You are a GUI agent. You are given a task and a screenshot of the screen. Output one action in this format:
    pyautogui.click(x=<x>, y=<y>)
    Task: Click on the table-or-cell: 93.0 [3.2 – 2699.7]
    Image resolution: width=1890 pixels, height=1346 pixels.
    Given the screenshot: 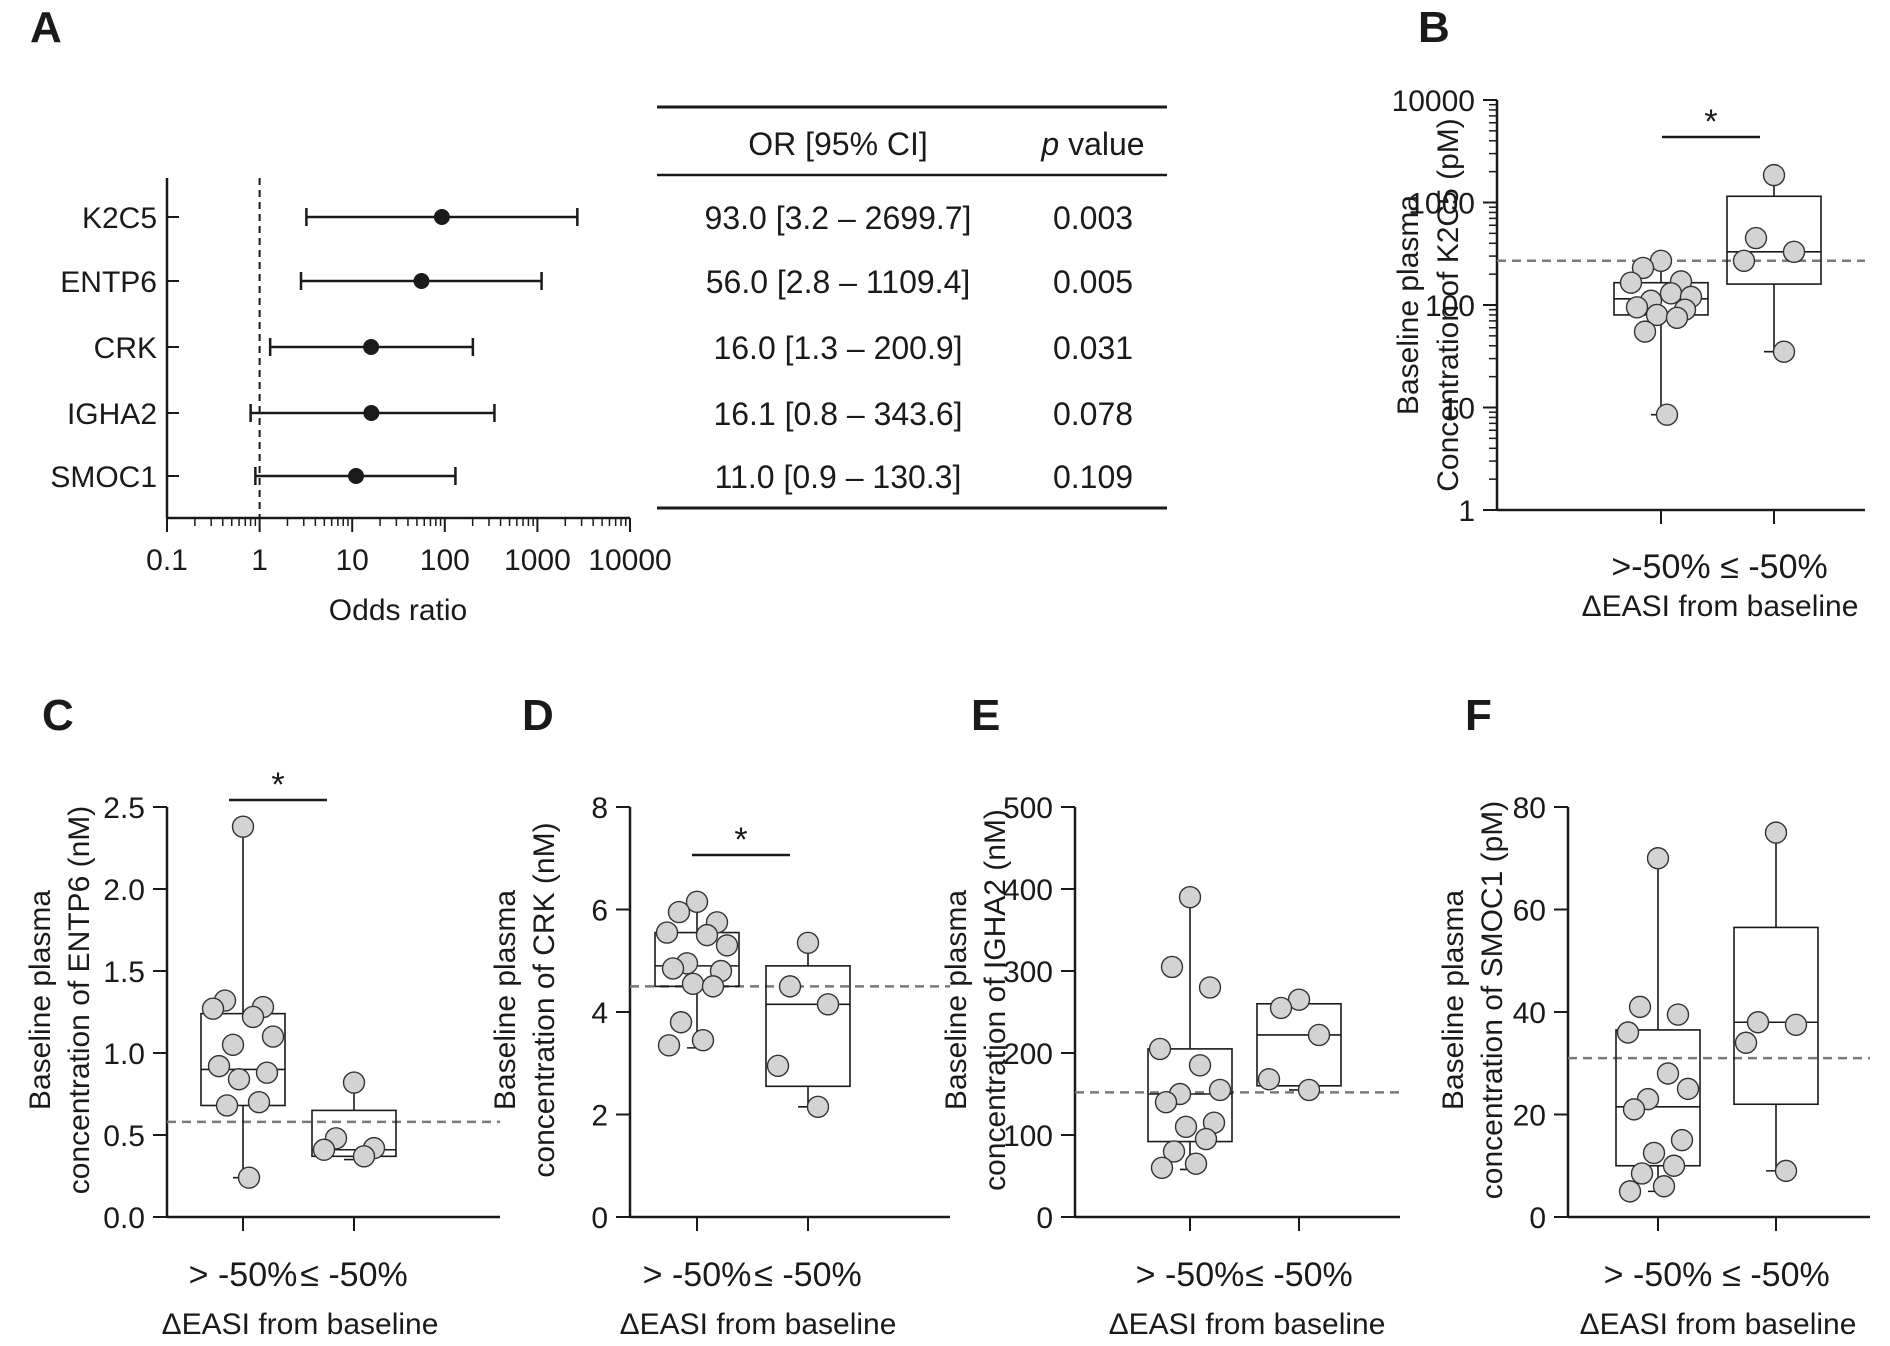 What is the action you would take?
    pyautogui.click(x=838, y=218)
    